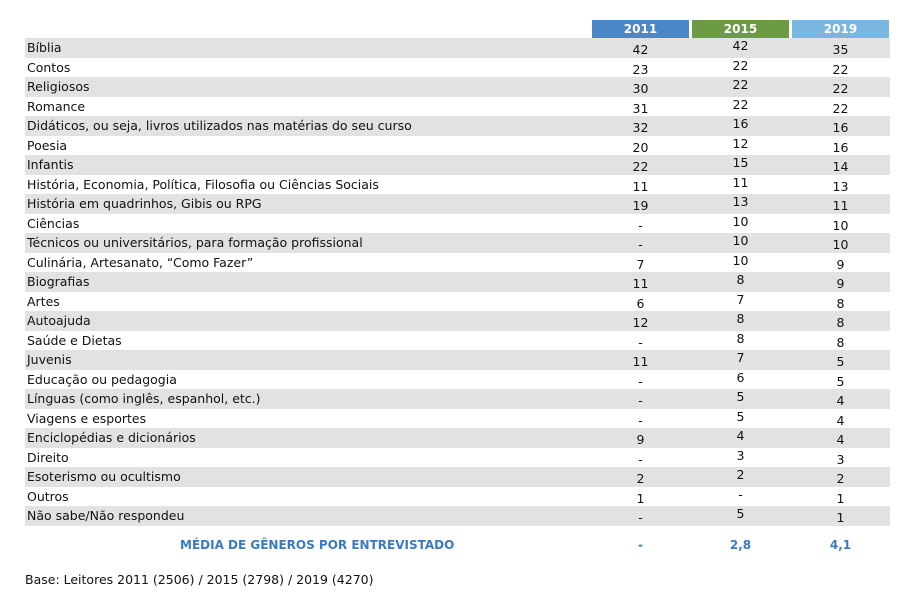  Describe the element at coordinates (50, 164) in the screenshot. I see `row-label: Infantis` at that location.